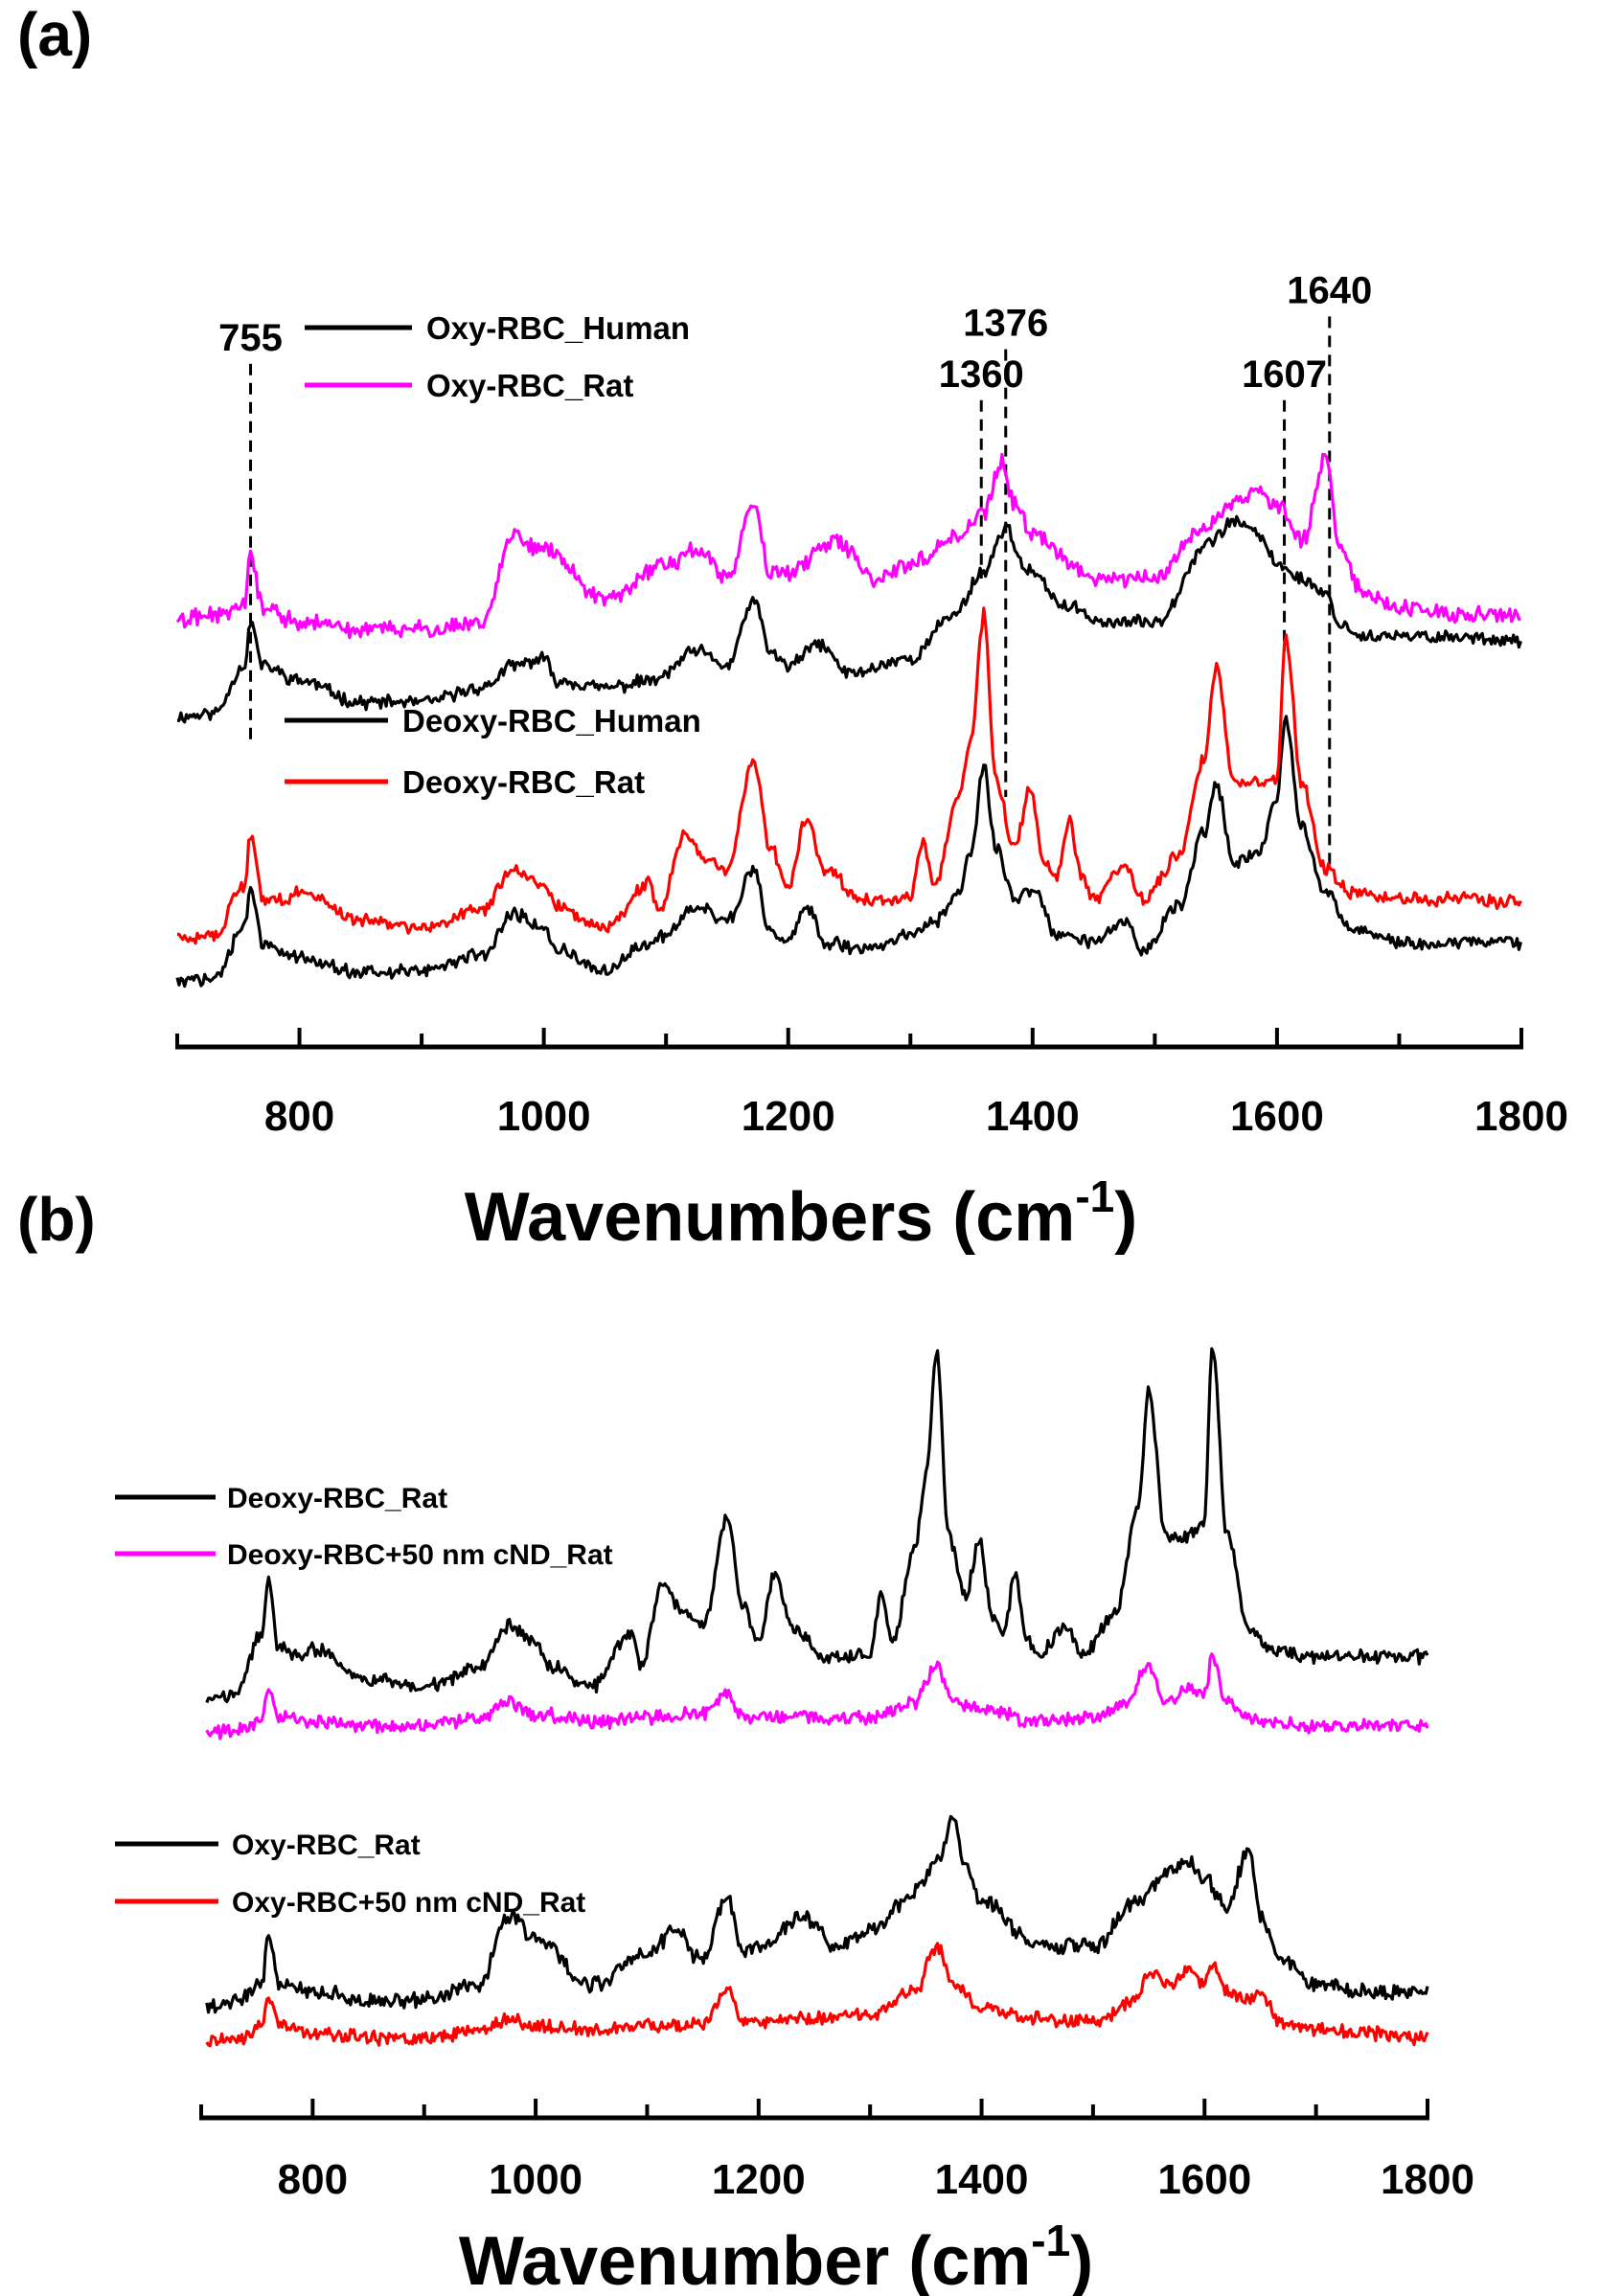 The height and width of the screenshot is (2296, 1599). Describe the element at coordinates (493, 752) in the screenshot. I see `legend-a-deoxy: Deoxy-RBC_Human Deoxy-RBC_Rat` at that location.